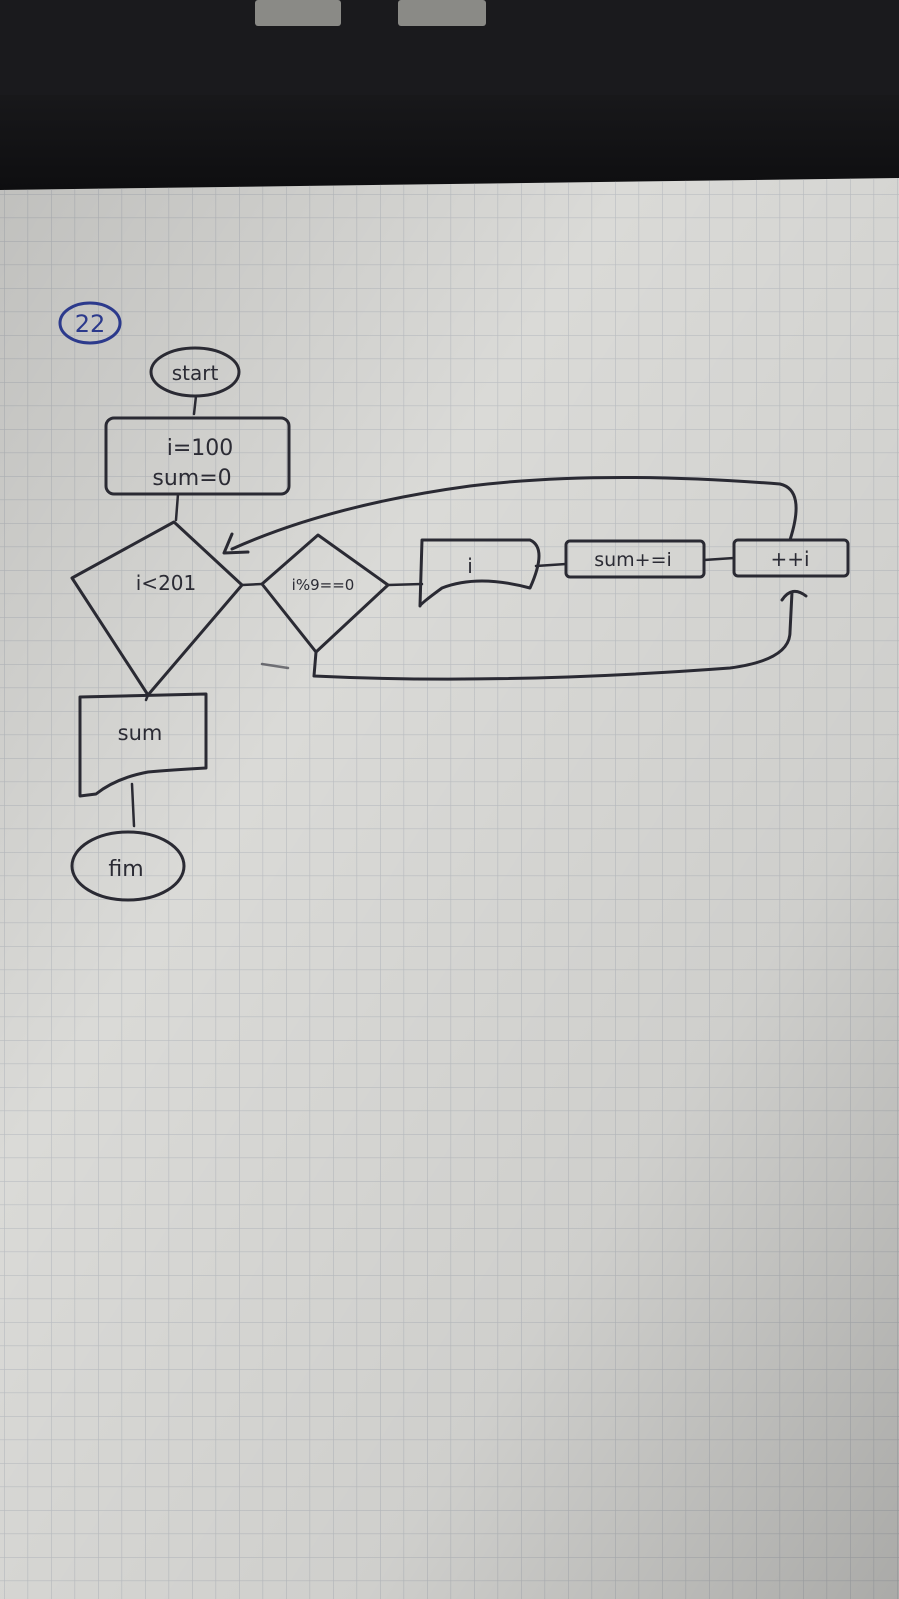 This screenshot has width=899, height=1599. I want to click on end-oval, so click(128, 866).